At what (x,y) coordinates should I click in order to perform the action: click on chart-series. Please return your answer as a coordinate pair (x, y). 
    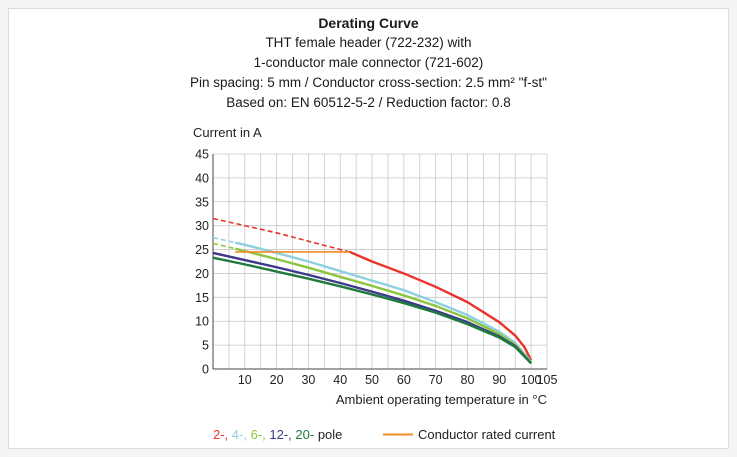
    Looking at the image, I should click on (372, 291).